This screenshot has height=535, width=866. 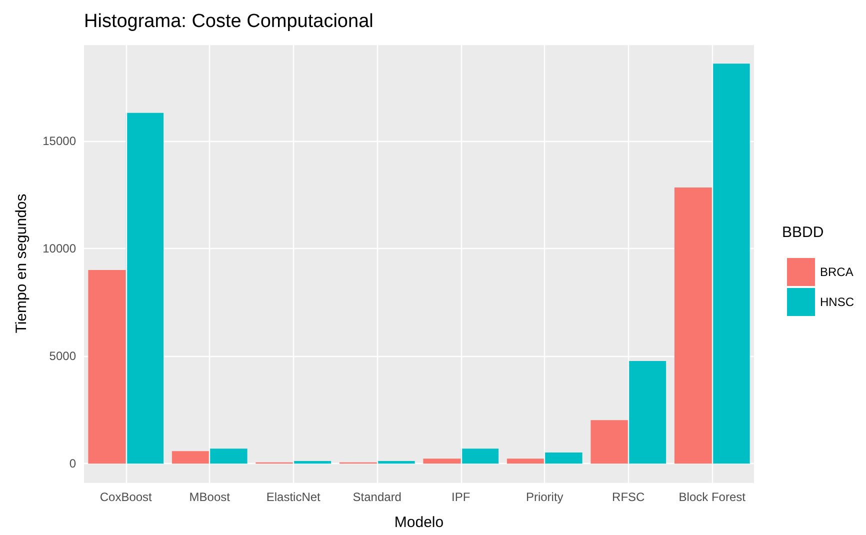 What do you see at coordinates (803, 232) in the screenshot?
I see `legend-title: BBDD` at bounding box center [803, 232].